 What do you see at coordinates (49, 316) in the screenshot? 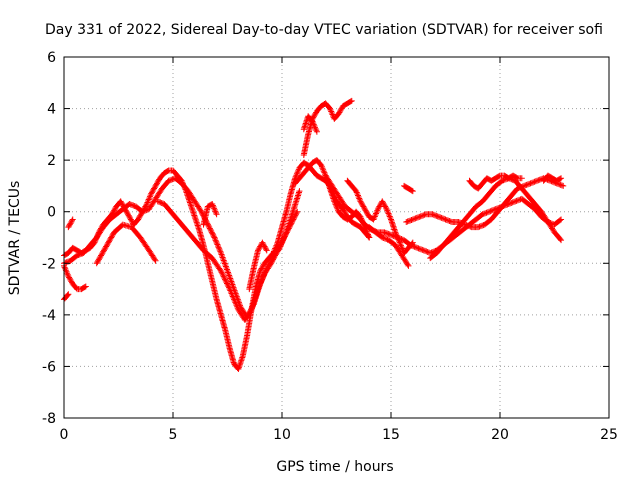
I see `y-tick-label: -4` at bounding box center [49, 316].